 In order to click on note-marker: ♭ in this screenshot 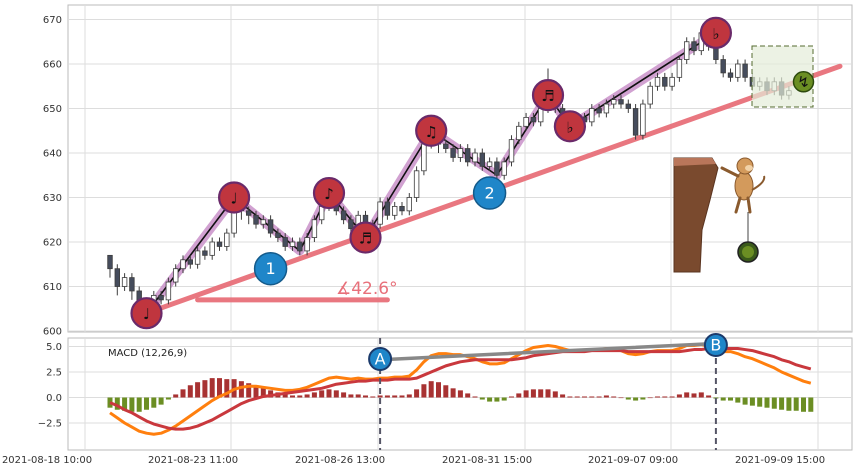, I will do `click(570, 126)`.